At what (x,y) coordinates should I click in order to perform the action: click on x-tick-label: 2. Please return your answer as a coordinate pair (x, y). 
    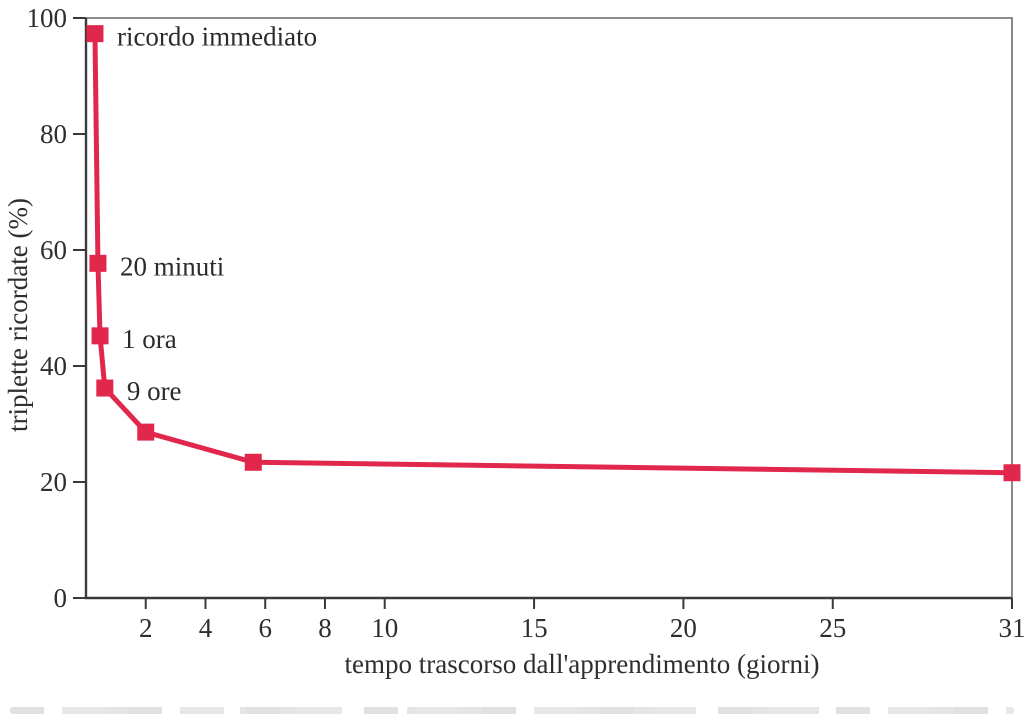
    Looking at the image, I should click on (146, 628).